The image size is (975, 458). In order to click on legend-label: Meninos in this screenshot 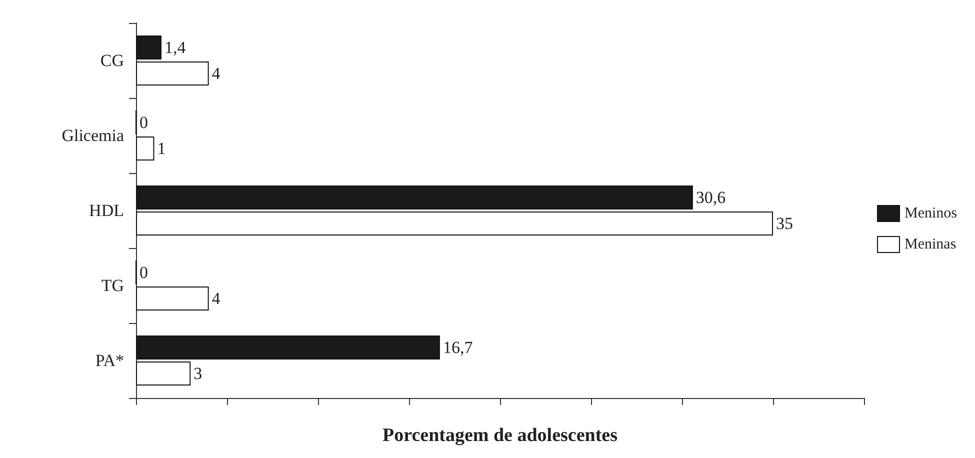, I will do `click(931, 214)`.